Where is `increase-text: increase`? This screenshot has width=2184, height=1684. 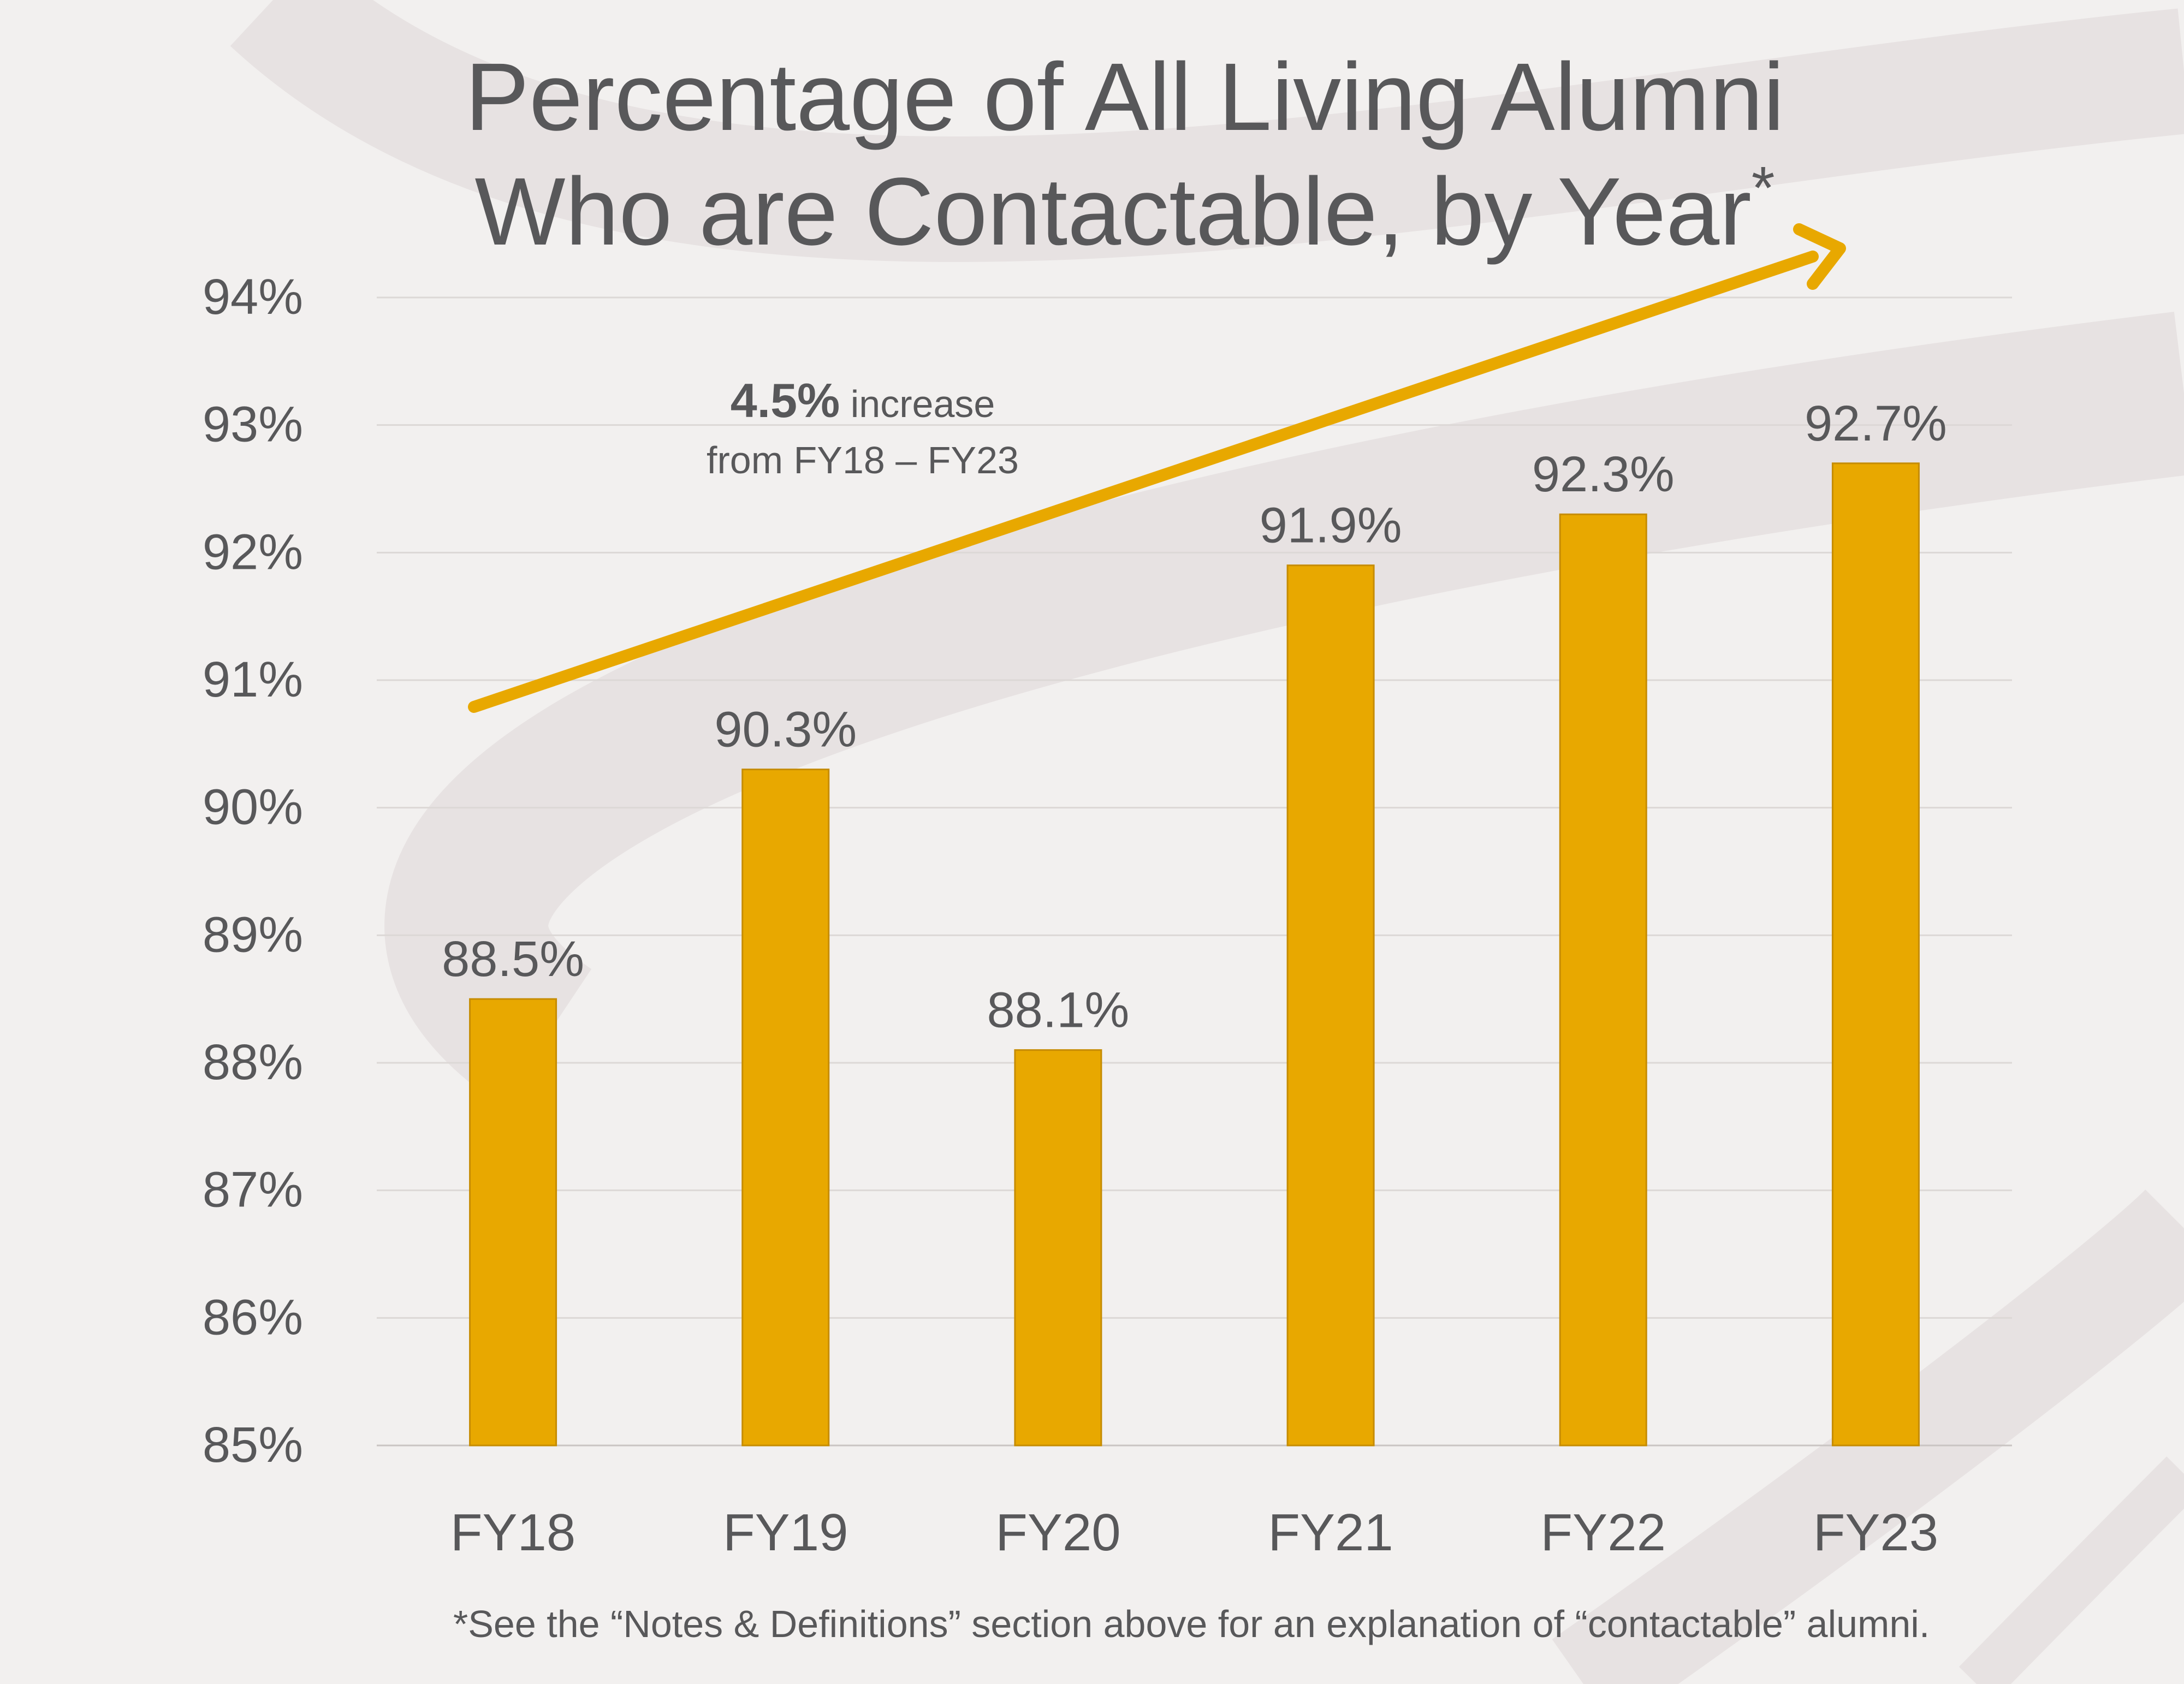 increase-text: increase is located at coordinates (918, 404).